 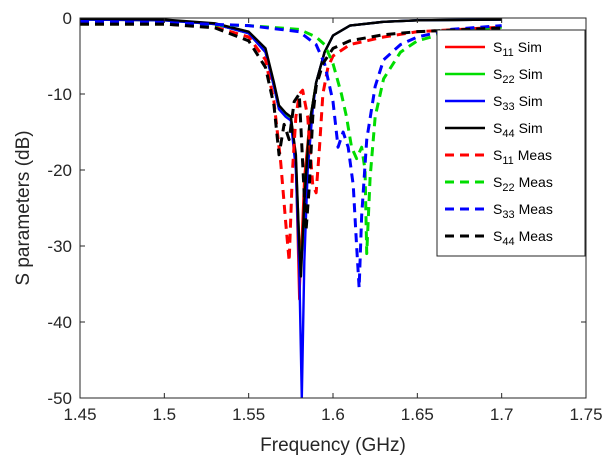 I want to click on x-tick-label: 1.5, so click(x=165, y=414).